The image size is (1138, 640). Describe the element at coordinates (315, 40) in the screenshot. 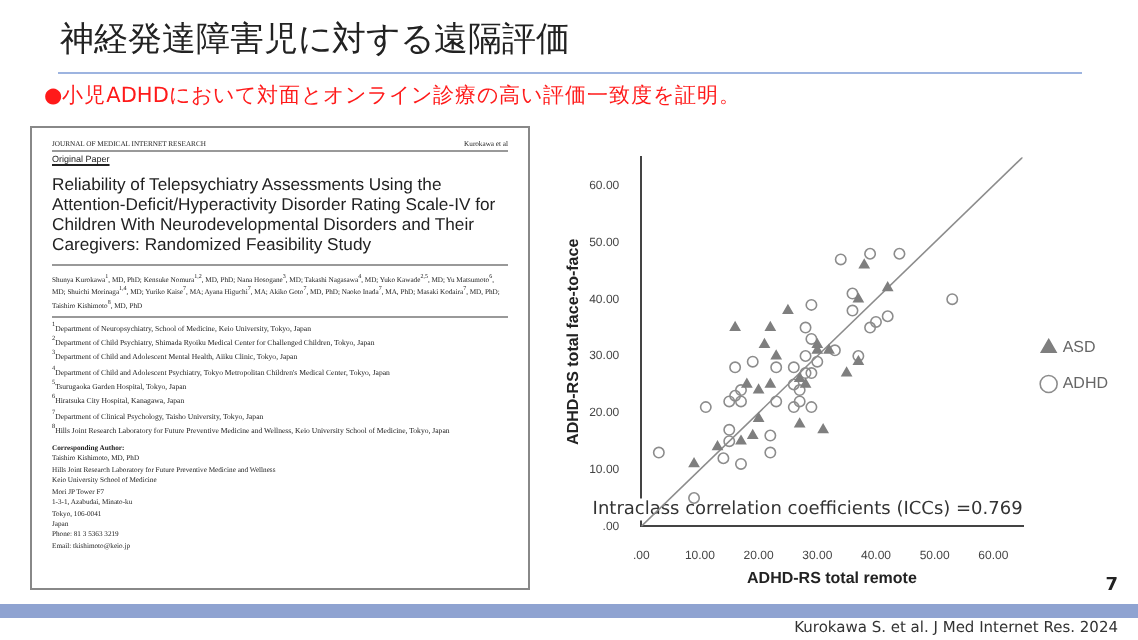

I see `text: 神経発達障害児に対する遠隔評価` at that location.